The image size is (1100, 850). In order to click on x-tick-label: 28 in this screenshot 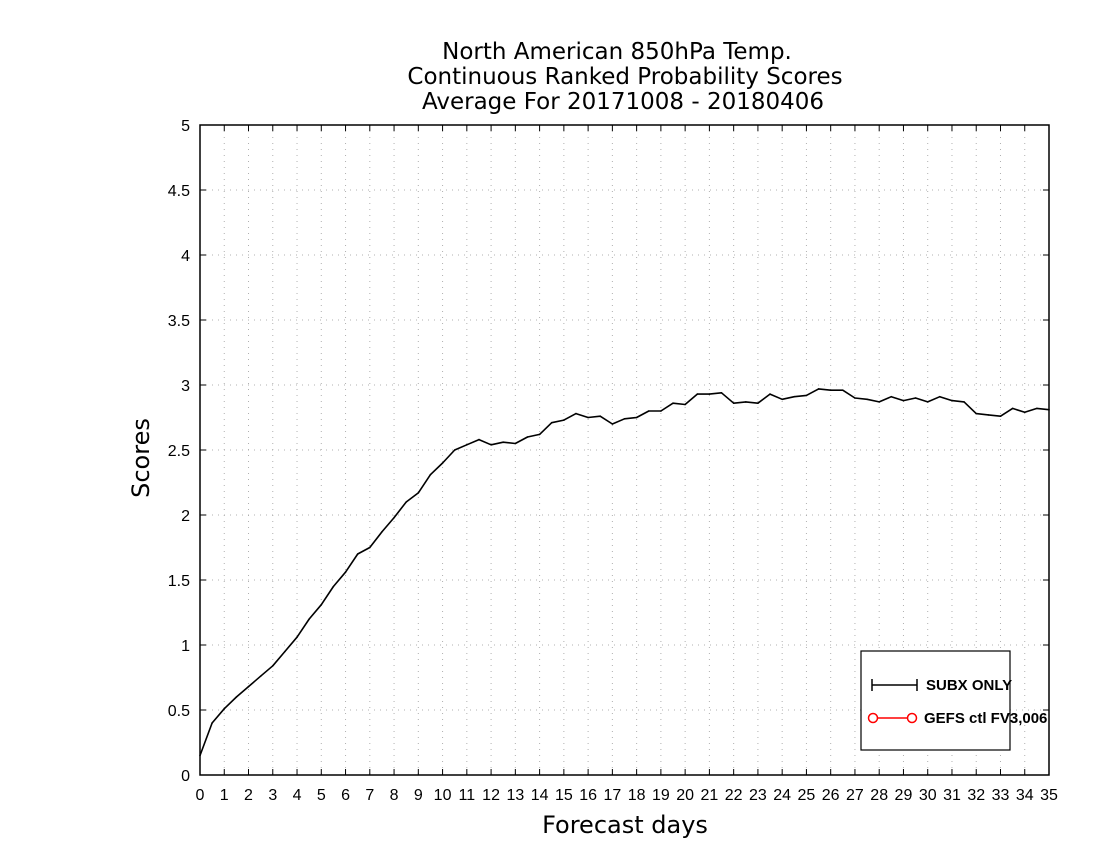, I will do `click(879, 795)`.